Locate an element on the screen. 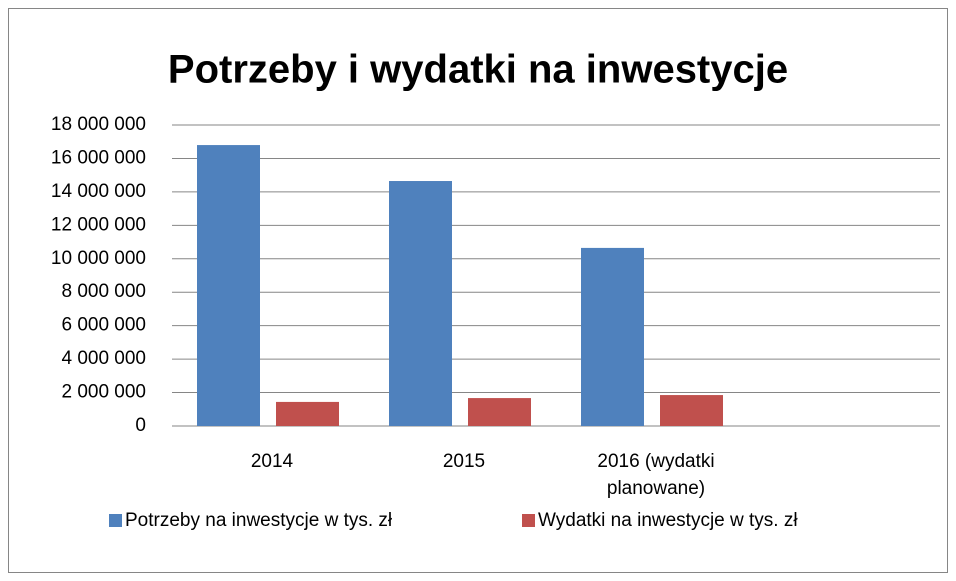 The image size is (956, 581). x-tick-label: 2014 is located at coordinates (272, 461).